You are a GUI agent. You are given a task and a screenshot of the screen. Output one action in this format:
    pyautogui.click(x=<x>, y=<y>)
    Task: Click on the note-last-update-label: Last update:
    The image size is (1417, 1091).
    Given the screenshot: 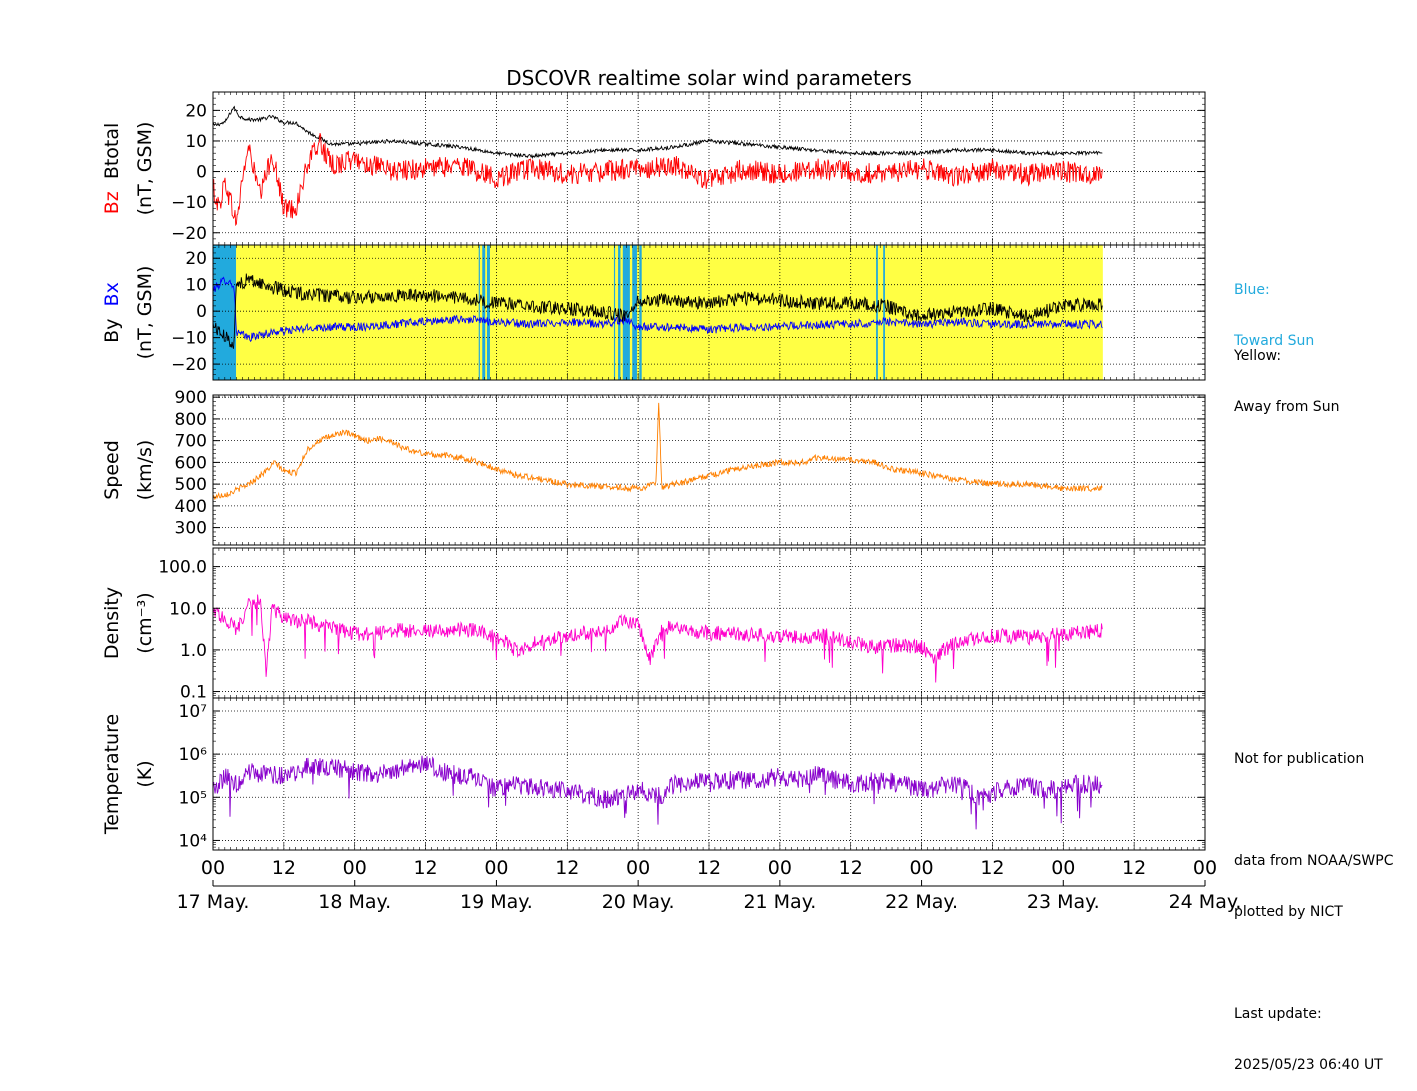 What is the action you would take?
    pyautogui.click(x=1278, y=1014)
    